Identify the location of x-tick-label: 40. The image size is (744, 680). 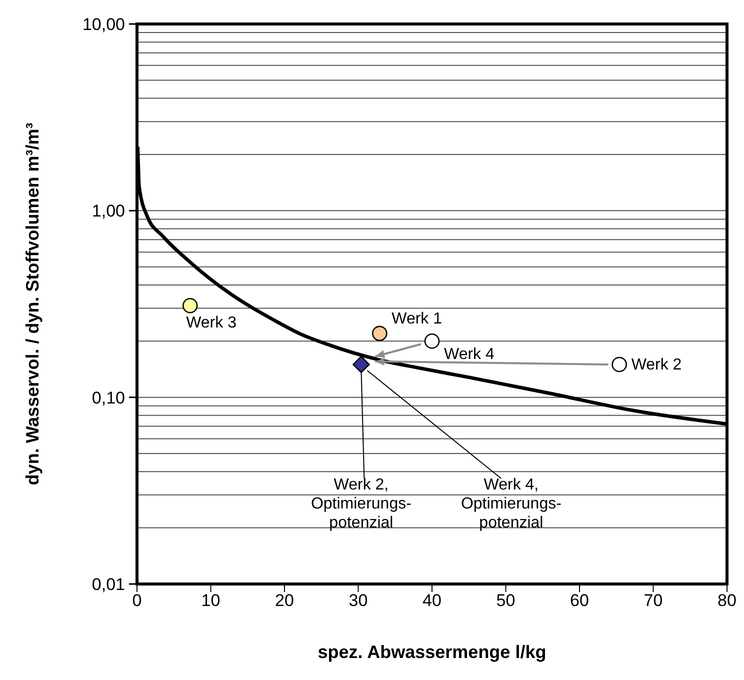
(432, 600).